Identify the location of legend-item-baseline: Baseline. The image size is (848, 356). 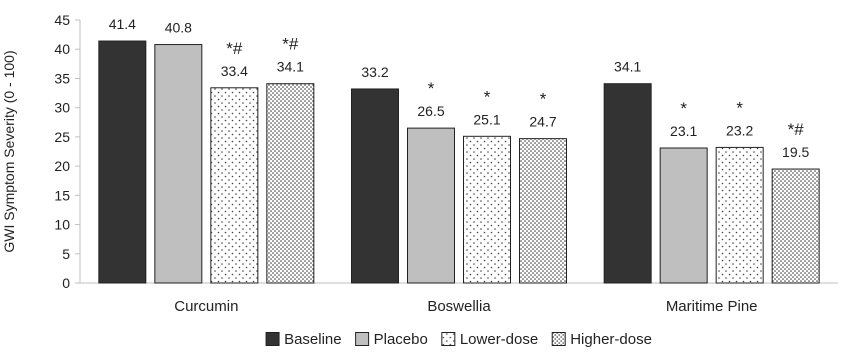
(303, 339).